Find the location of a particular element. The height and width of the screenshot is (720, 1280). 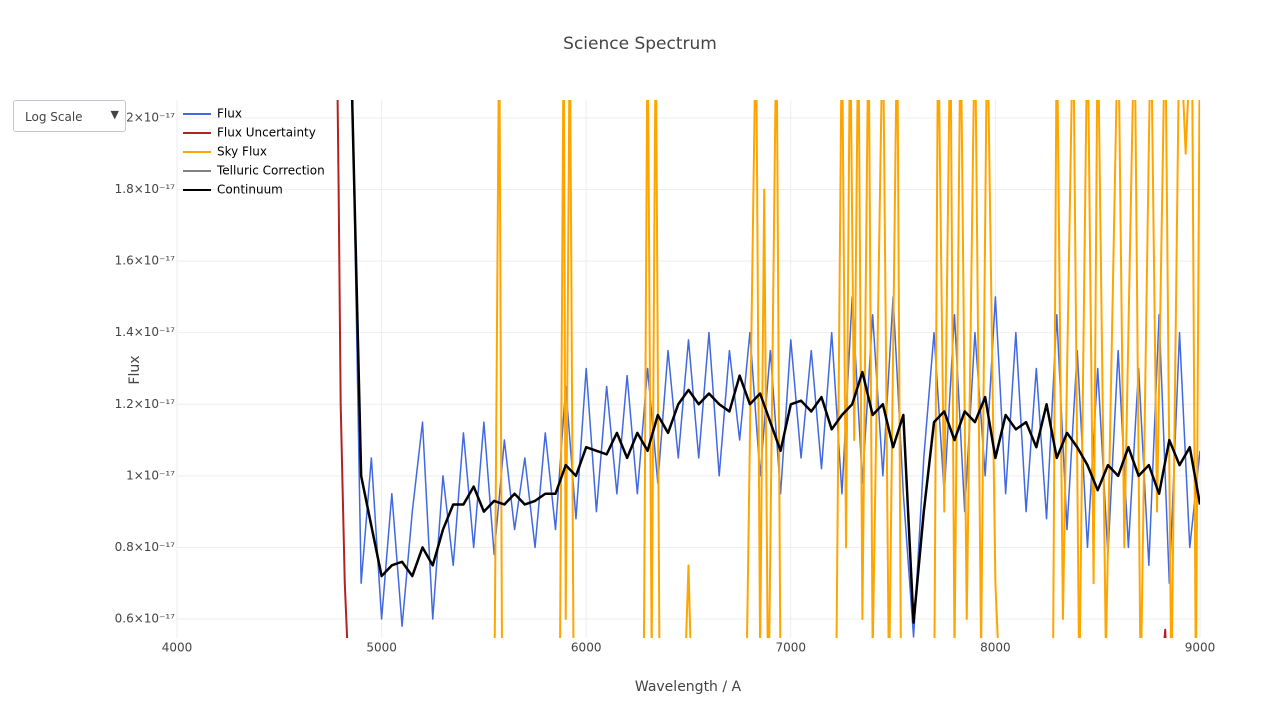

legend-label: Flux Uncertainty is located at coordinates (266, 133).